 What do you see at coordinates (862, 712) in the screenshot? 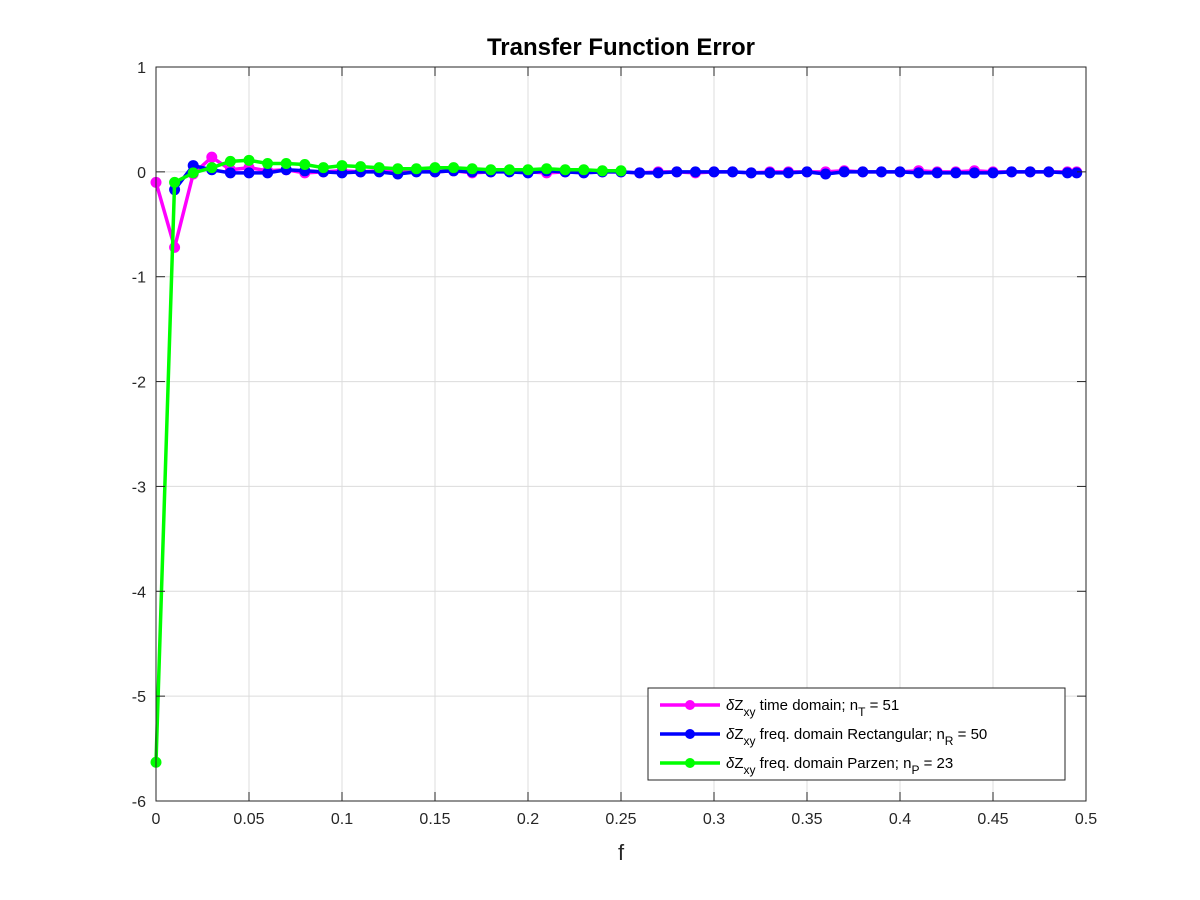
I see `legend-label-part: T` at bounding box center [862, 712].